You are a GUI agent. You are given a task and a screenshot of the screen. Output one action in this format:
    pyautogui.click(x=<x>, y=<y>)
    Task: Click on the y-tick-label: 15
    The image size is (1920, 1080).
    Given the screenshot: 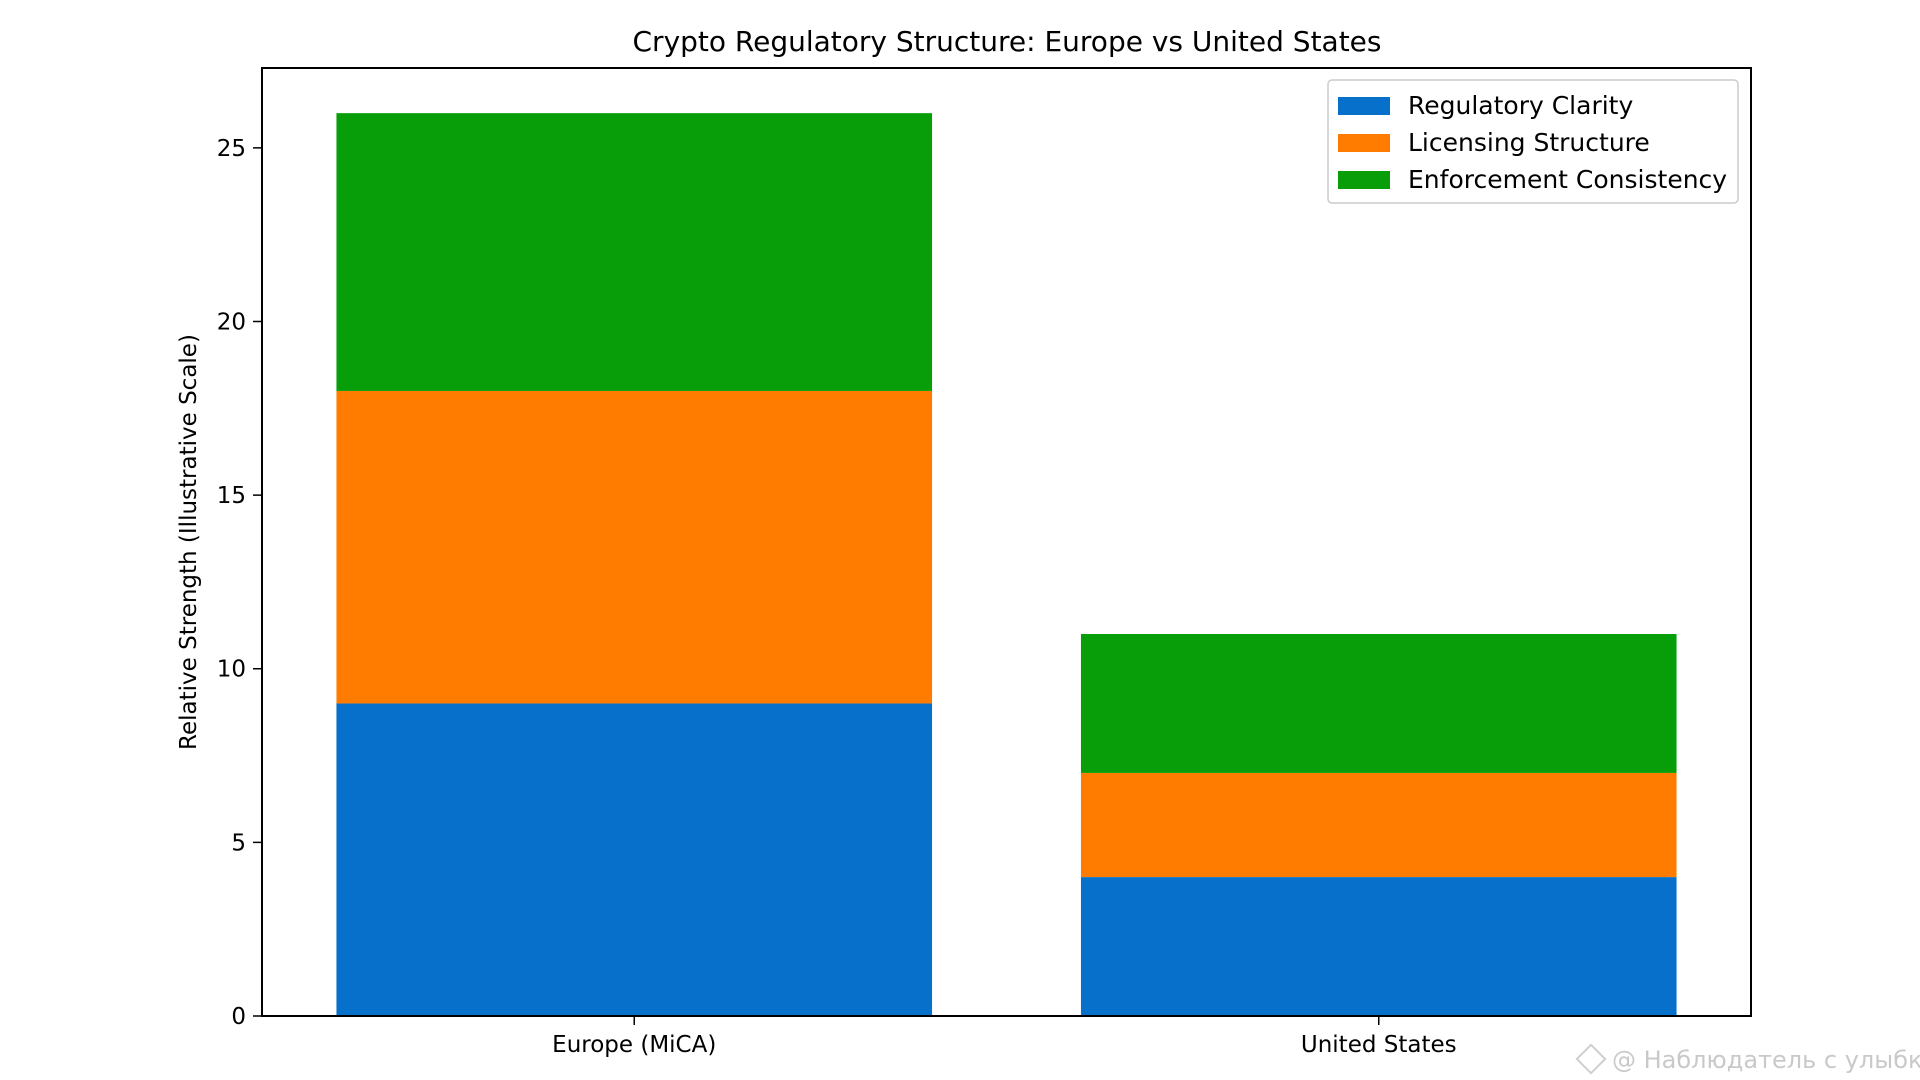 What is the action you would take?
    pyautogui.click(x=231, y=496)
    